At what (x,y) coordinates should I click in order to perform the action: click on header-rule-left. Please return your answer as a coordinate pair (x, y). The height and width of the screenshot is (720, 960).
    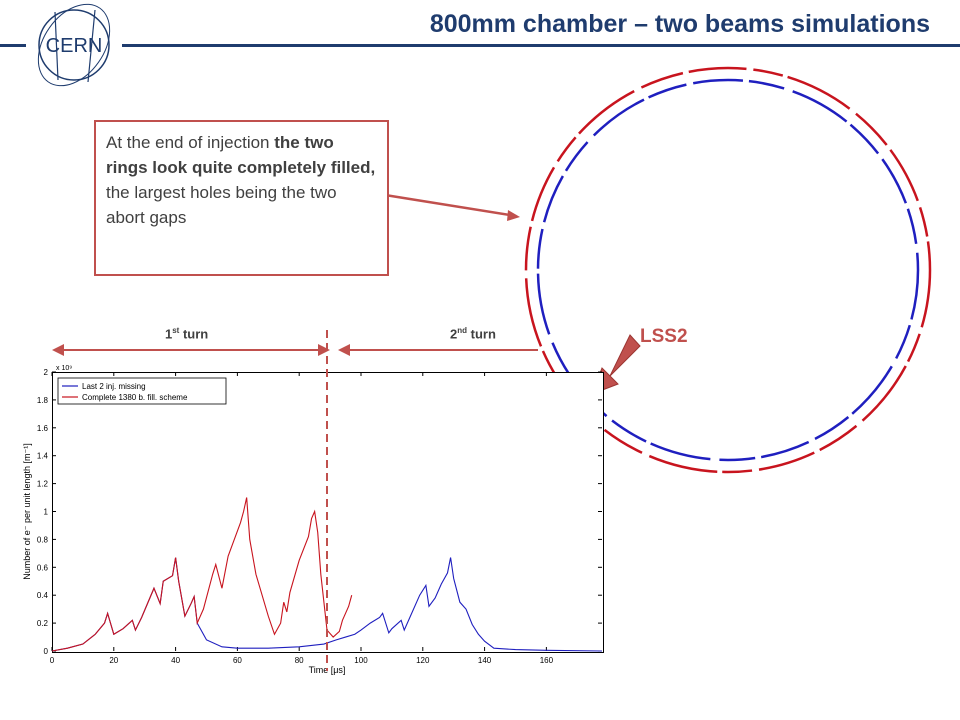
    Looking at the image, I should click on (13, 45).